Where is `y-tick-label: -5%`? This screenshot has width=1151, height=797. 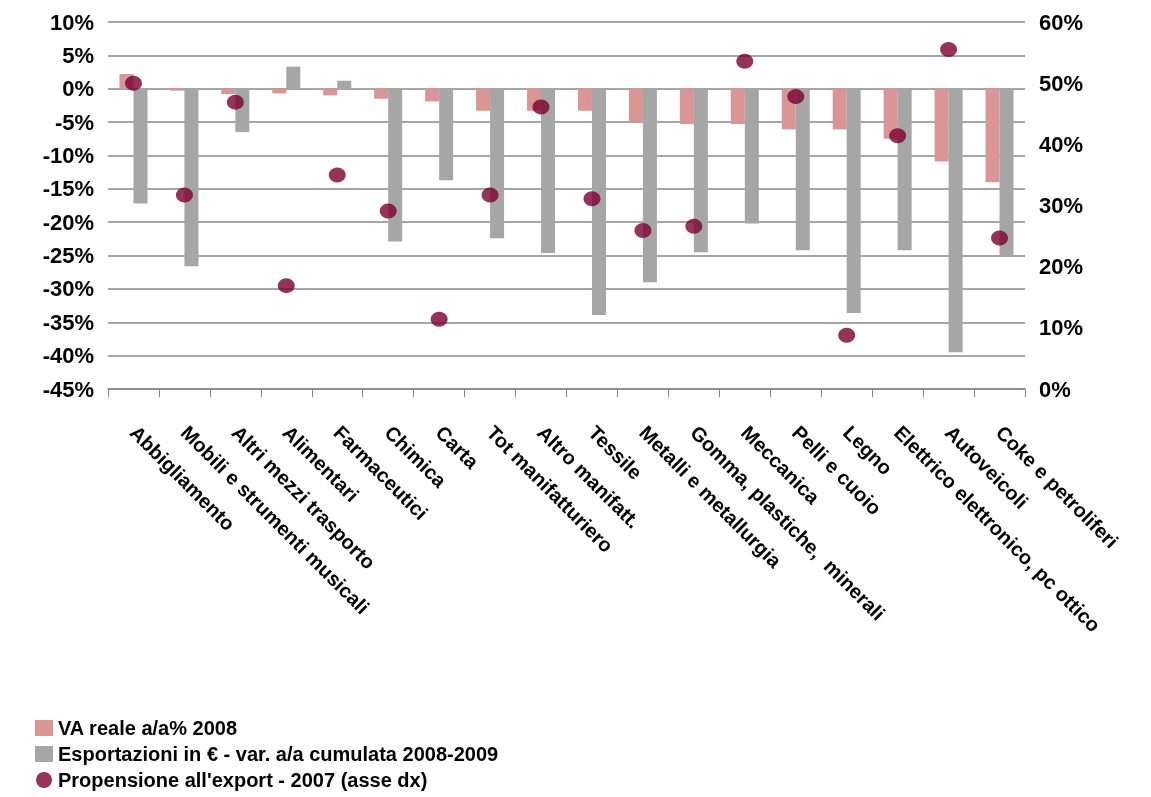 y-tick-label: -5% is located at coordinates (74, 122).